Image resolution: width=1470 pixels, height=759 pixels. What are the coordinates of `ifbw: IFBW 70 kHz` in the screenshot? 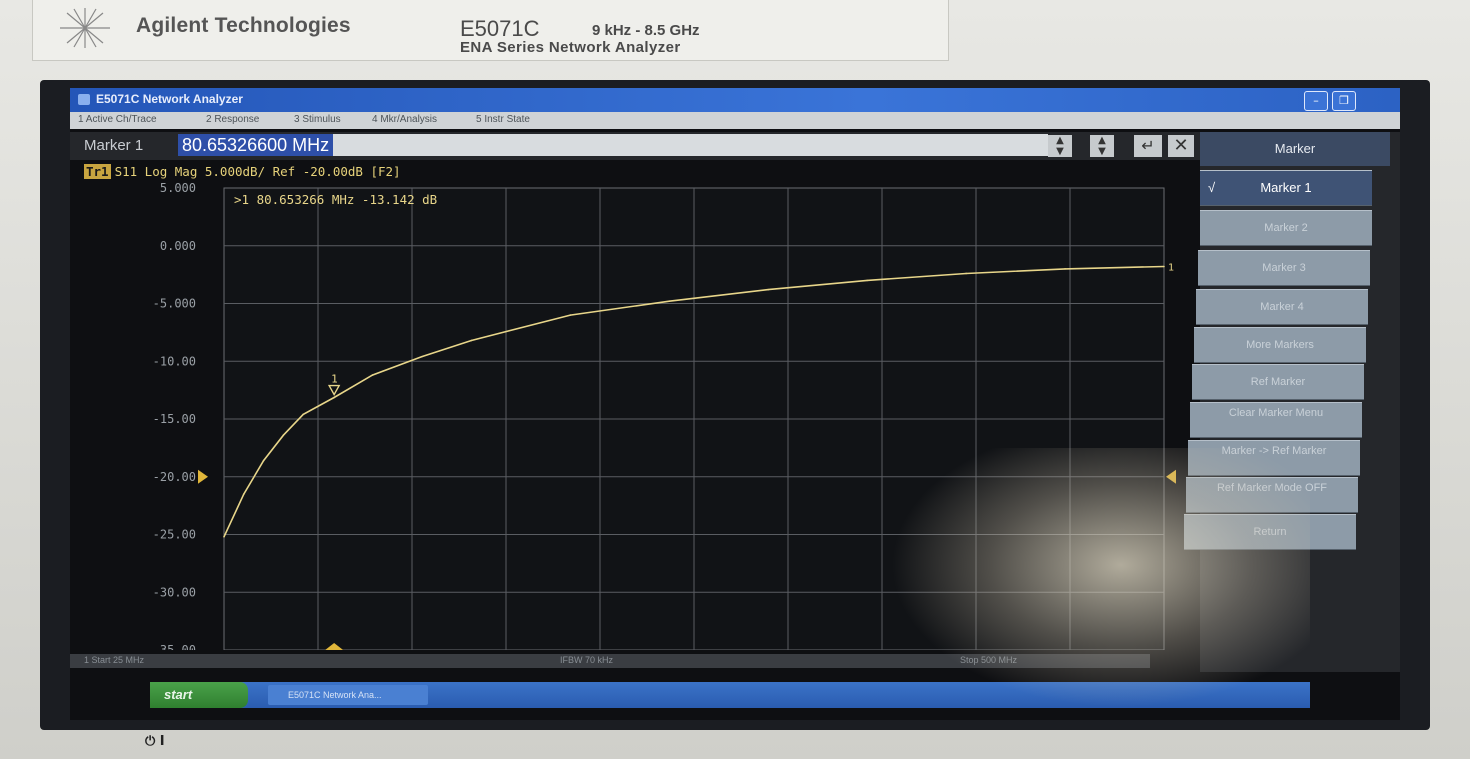 It's located at (587, 660).